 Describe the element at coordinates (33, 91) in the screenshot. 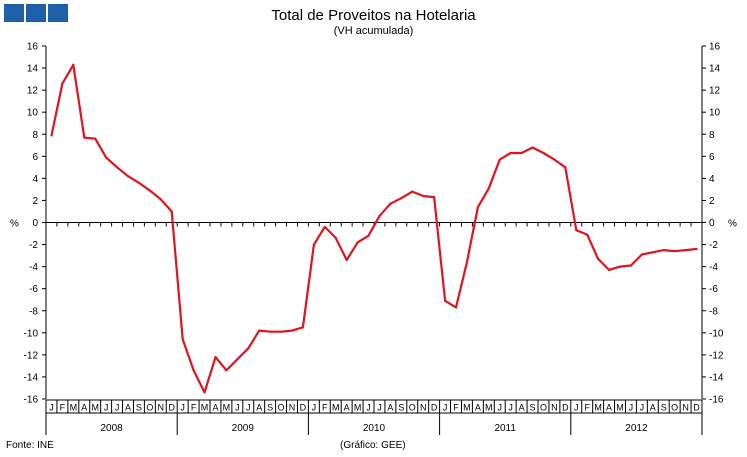

I see `y-tick-label-left: 12` at that location.